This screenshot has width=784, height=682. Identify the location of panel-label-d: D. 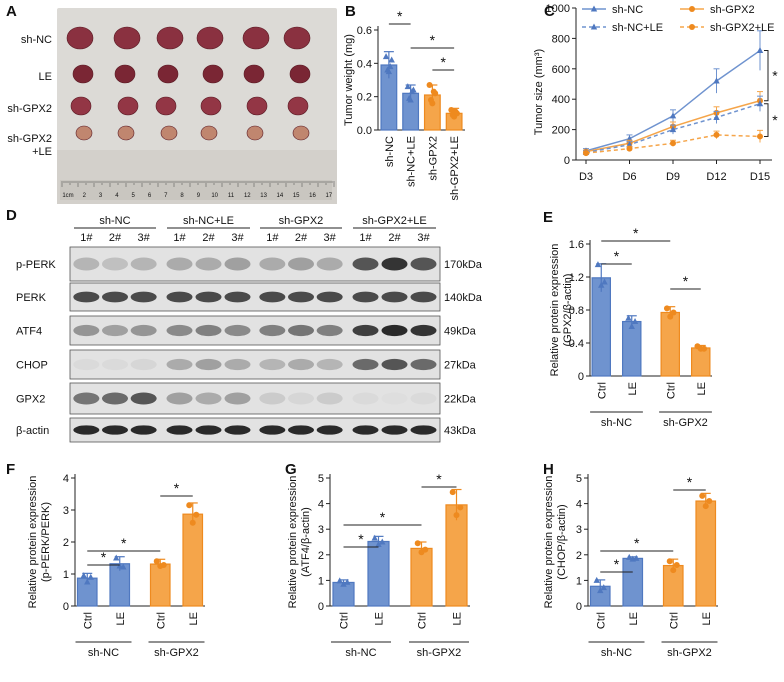
(11, 215).